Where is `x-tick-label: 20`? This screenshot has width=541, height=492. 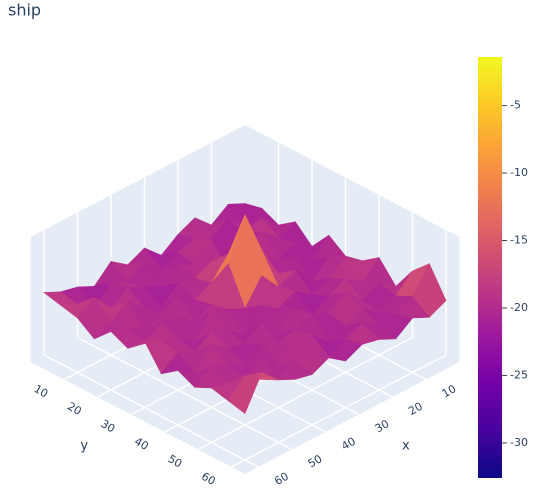
x-tick-label: 20 is located at coordinates (415, 409).